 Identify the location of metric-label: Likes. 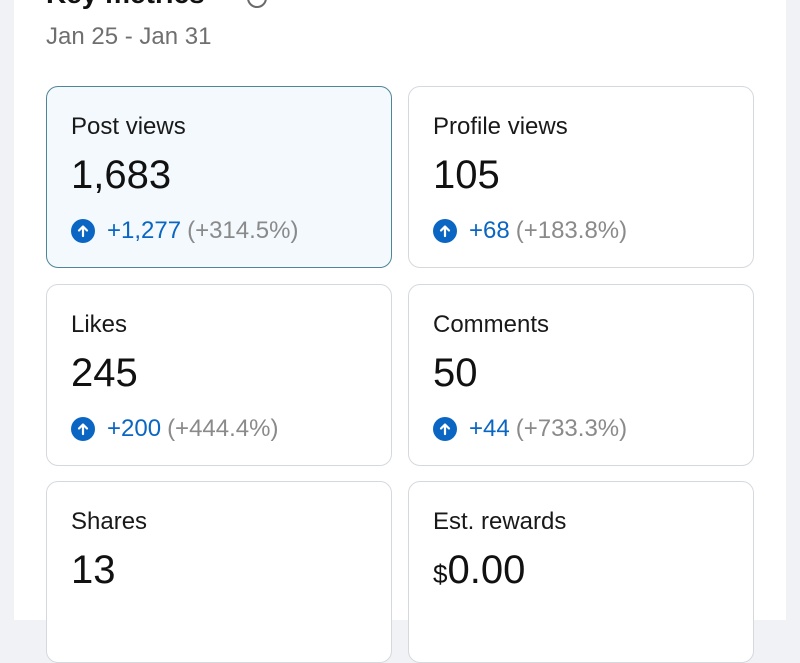
(99, 324).